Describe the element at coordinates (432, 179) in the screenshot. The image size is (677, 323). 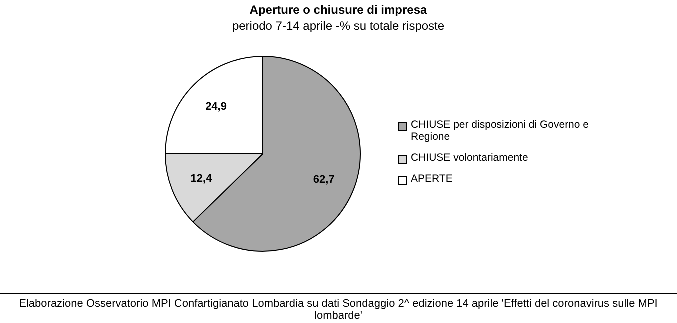
I see `legend-label: APERTE` at that location.